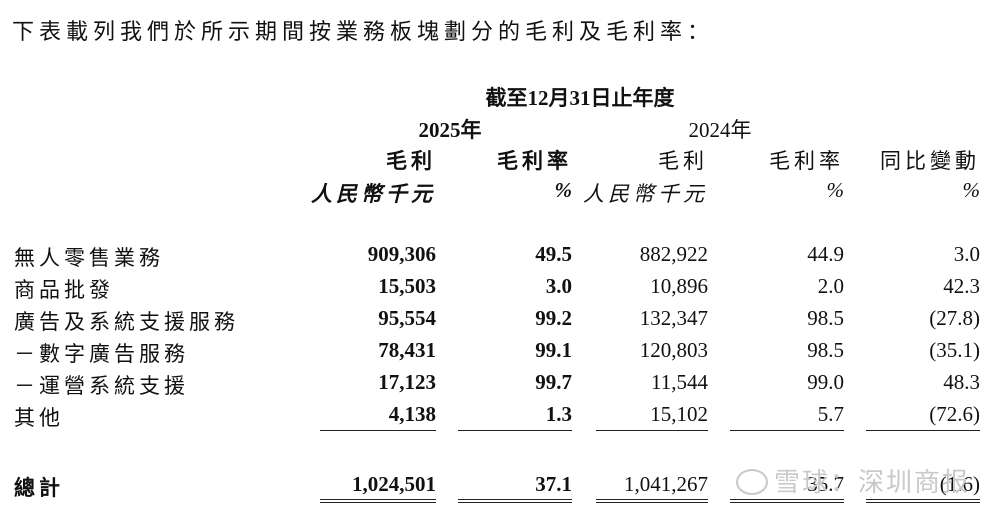 This screenshot has height=508, width=1006. What do you see at coordinates (64, 290) in the screenshot?
I see `row-label: 商品批發` at bounding box center [64, 290].